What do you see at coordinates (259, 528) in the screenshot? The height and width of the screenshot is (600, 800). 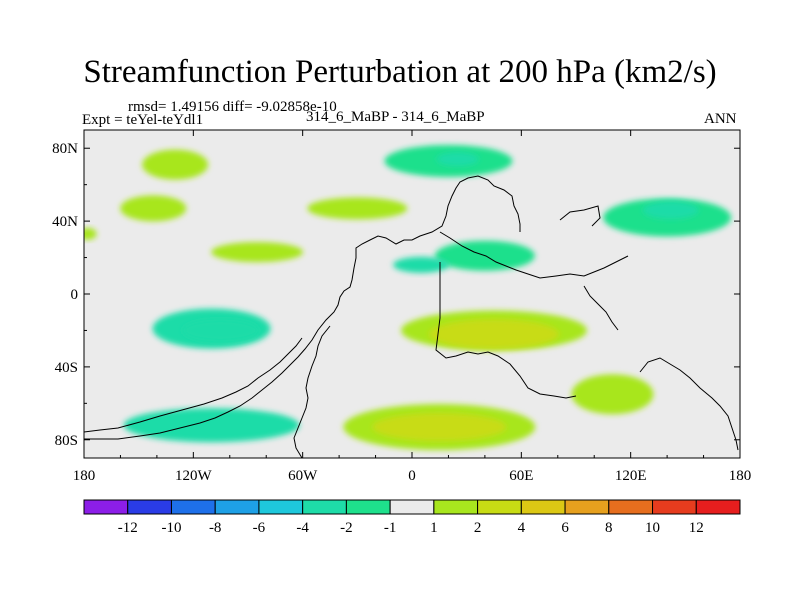 I see `colorbar-label: -6` at bounding box center [259, 528].